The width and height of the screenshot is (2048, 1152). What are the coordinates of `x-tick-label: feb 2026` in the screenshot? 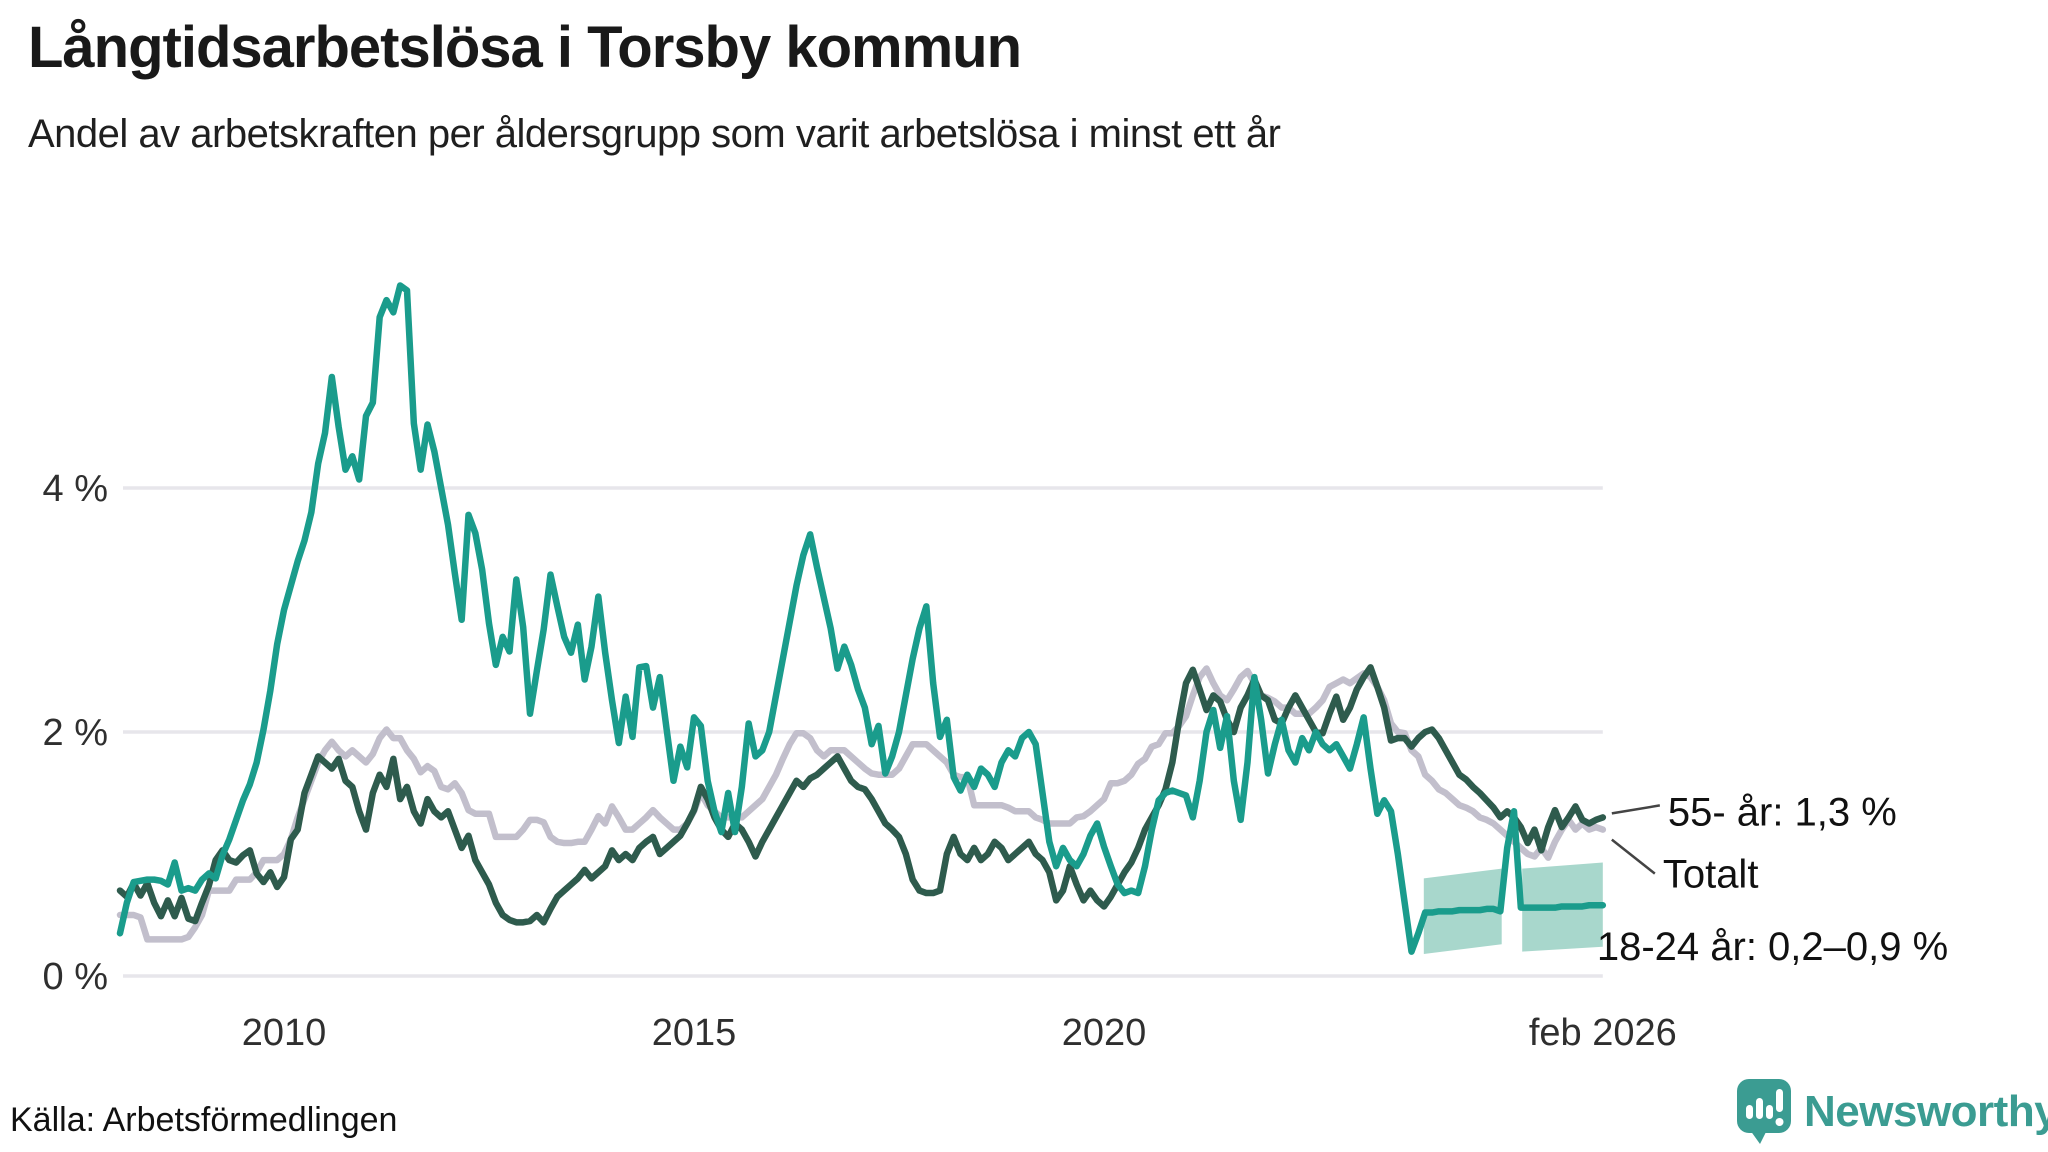 It's located at (1603, 1033).